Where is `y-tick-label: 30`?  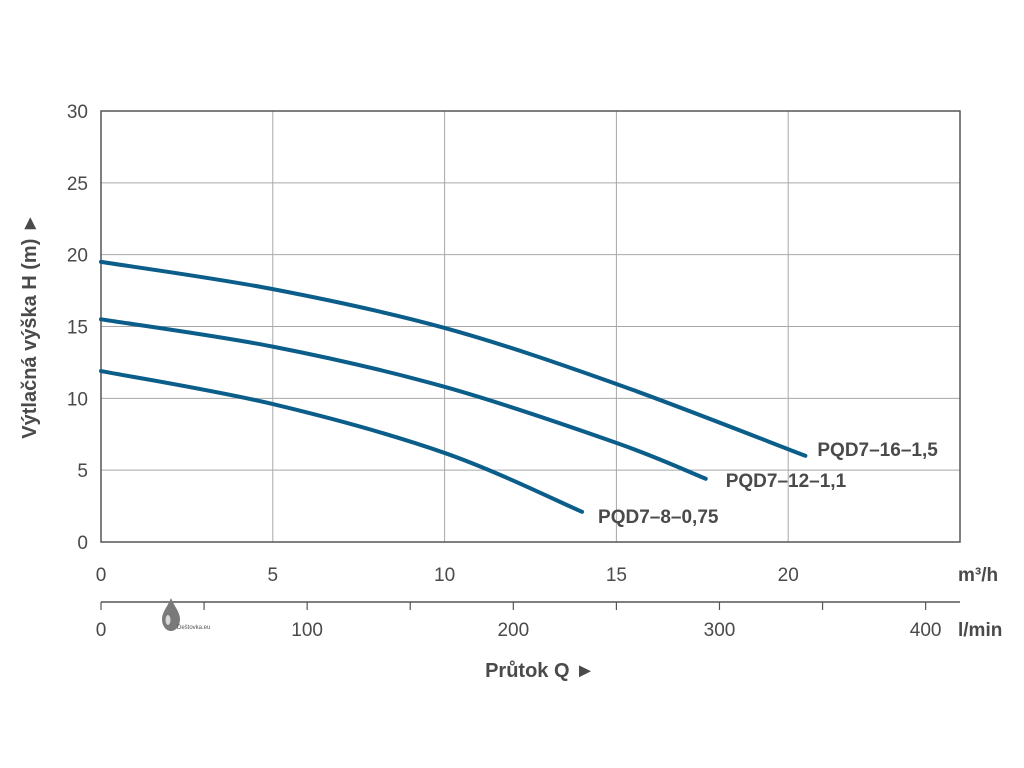 y-tick-label: 30 is located at coordinates (77, 112).